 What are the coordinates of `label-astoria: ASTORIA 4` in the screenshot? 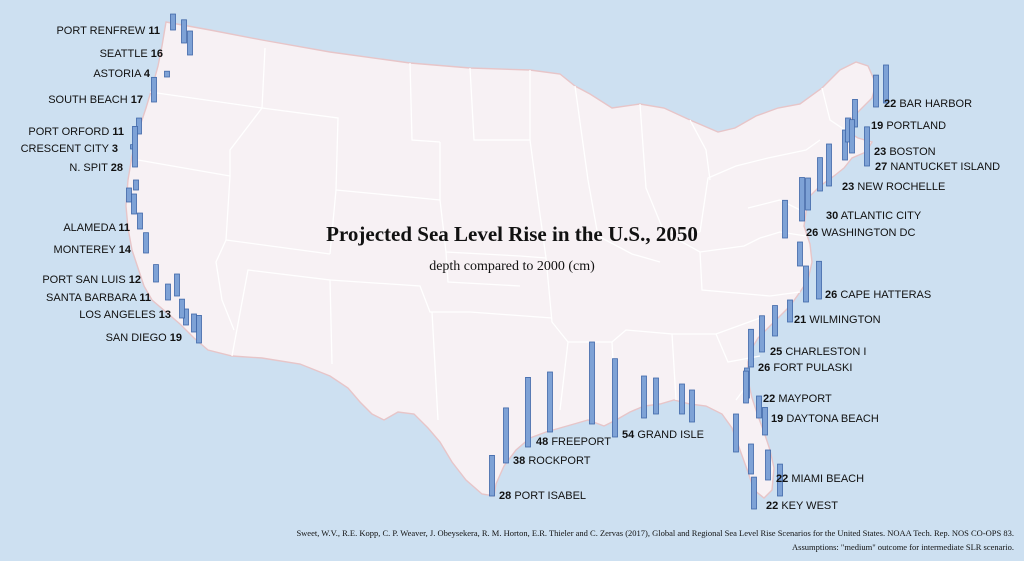 It's located at (122, 74).